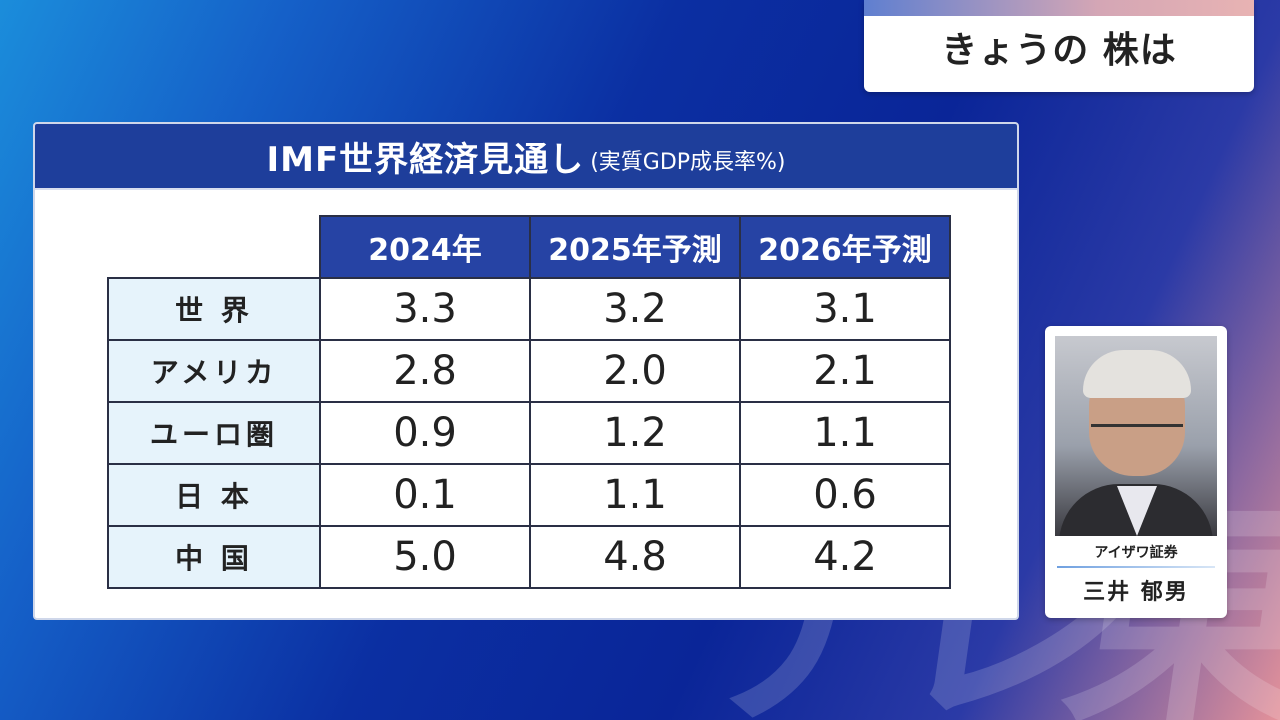 Image resolution: width=1280 pixels, height=720 pixels. I want to click on table-cell: 0.1, so click(425, 495).